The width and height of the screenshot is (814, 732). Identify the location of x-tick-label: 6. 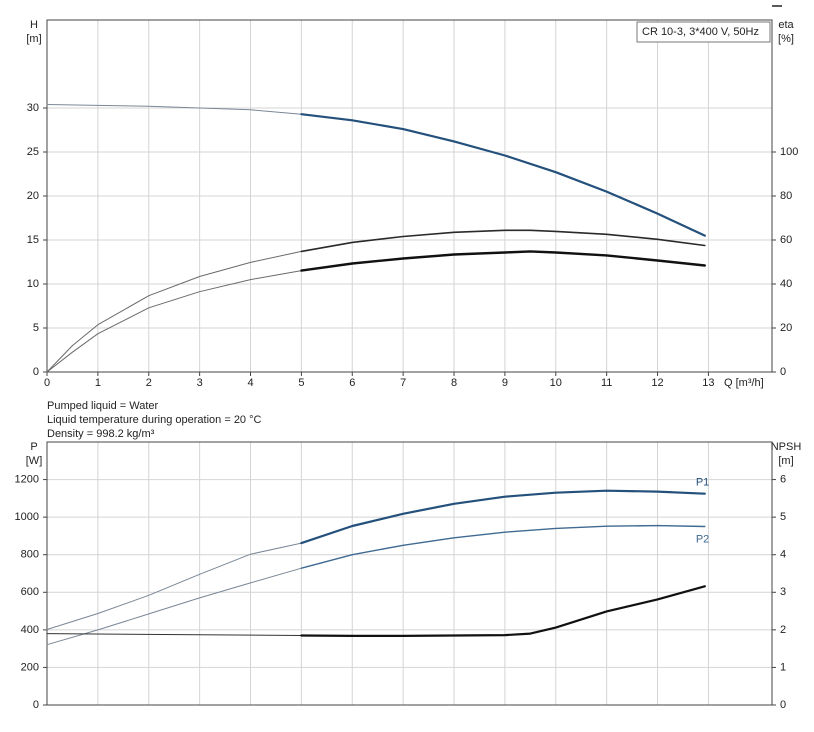
(352, 383).